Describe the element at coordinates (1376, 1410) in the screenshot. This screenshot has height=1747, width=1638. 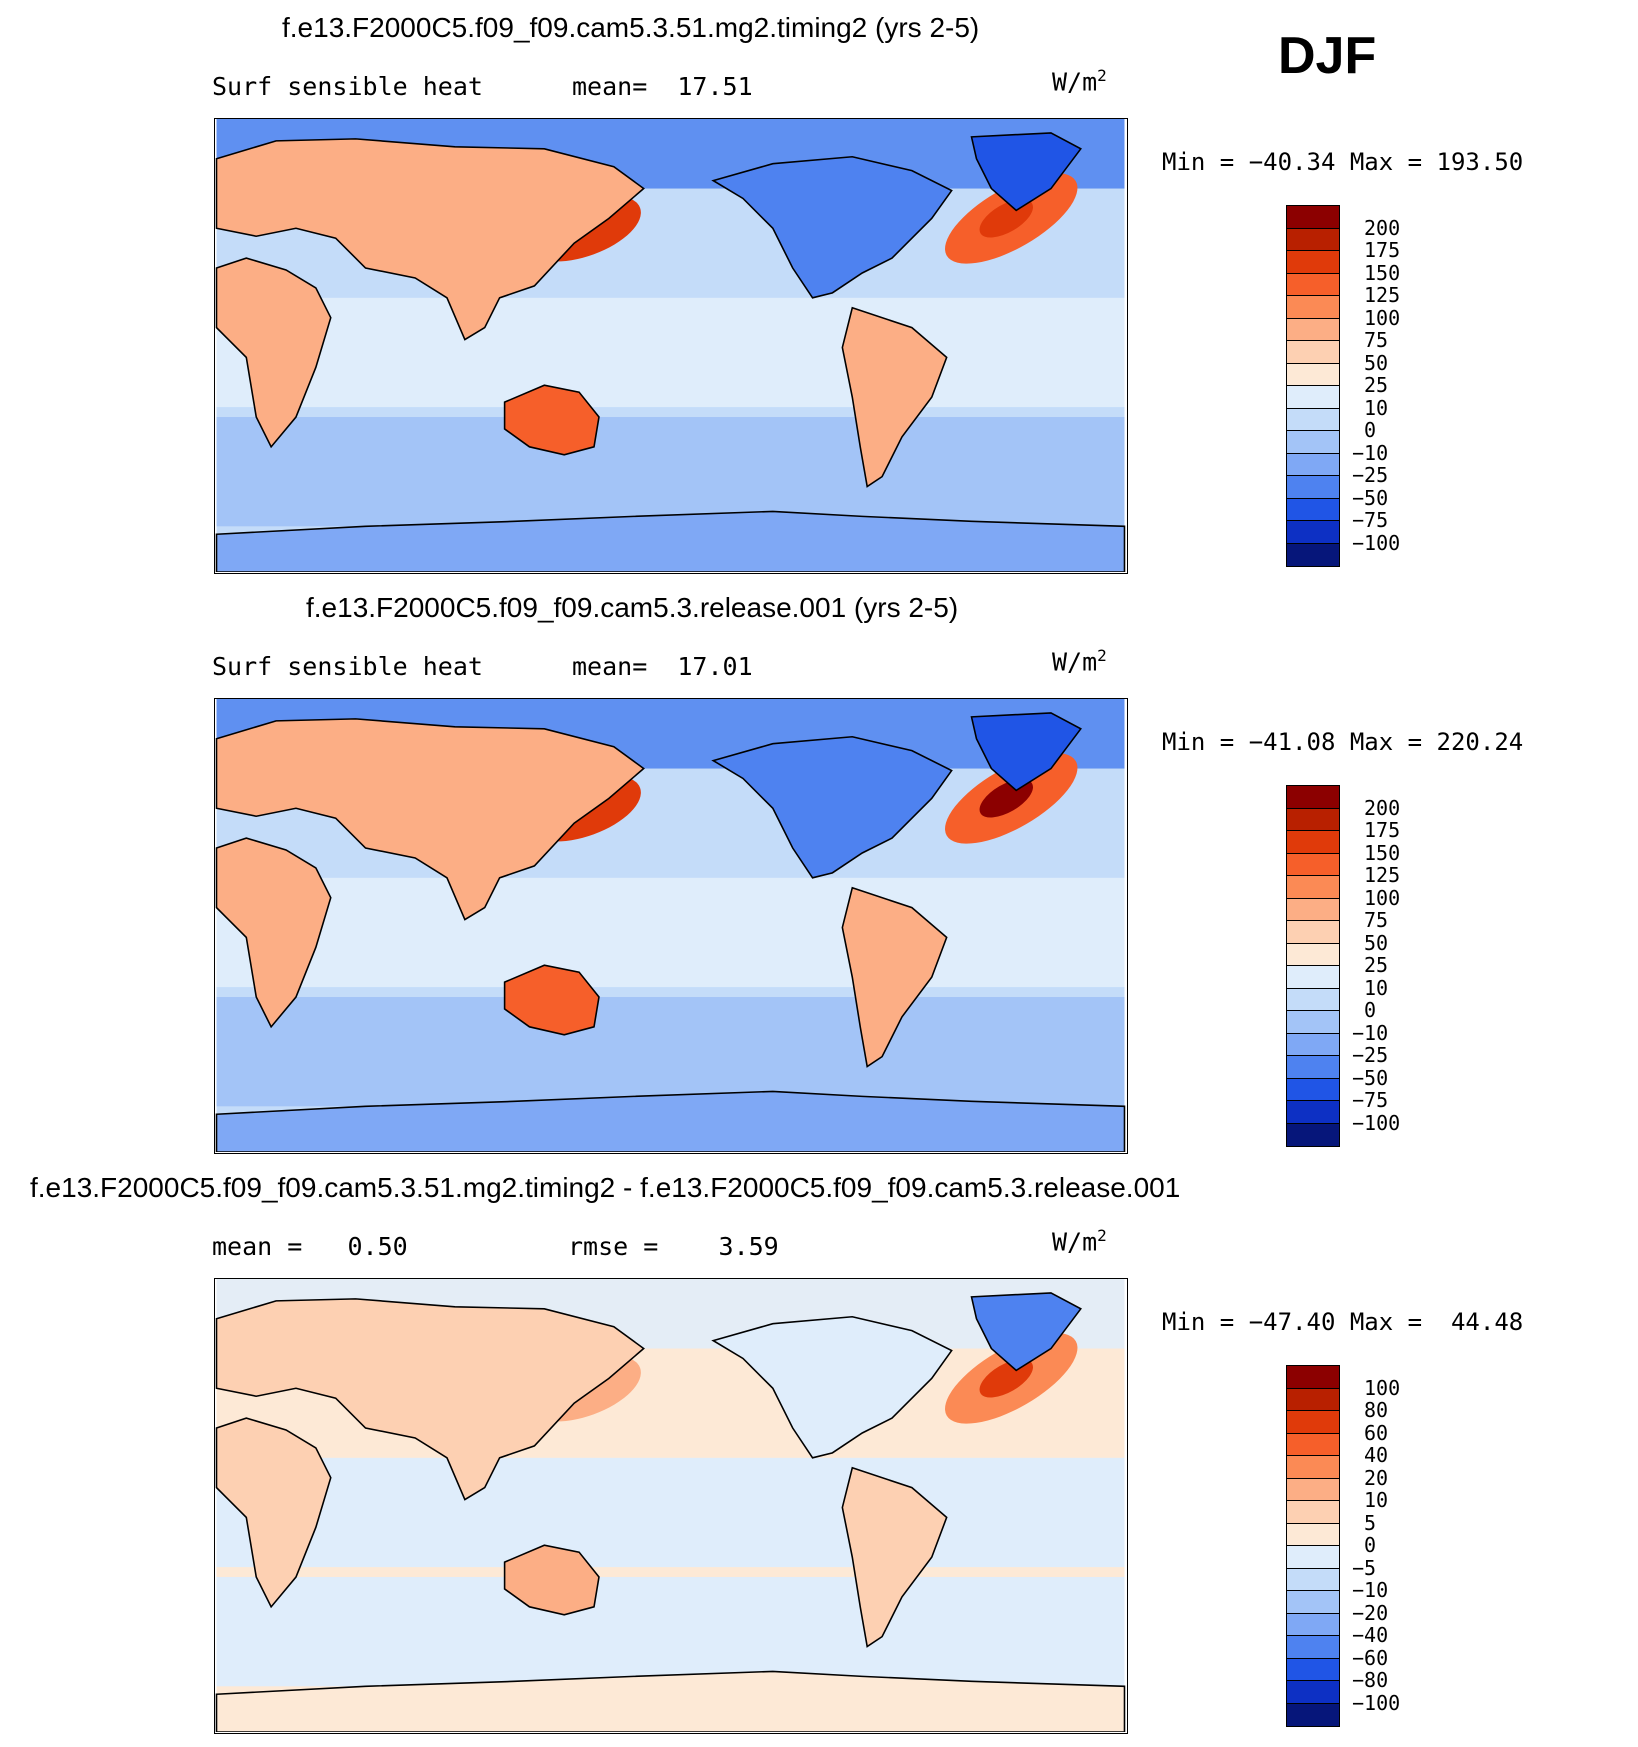
I see `colorbar-tick-label: 80` at that location.